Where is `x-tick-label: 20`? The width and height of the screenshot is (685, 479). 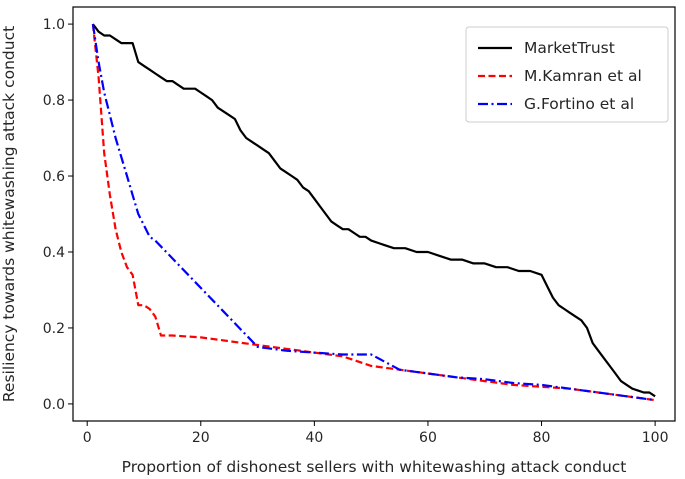
x-tick-label: 20 is located at coordinates (201, 438).